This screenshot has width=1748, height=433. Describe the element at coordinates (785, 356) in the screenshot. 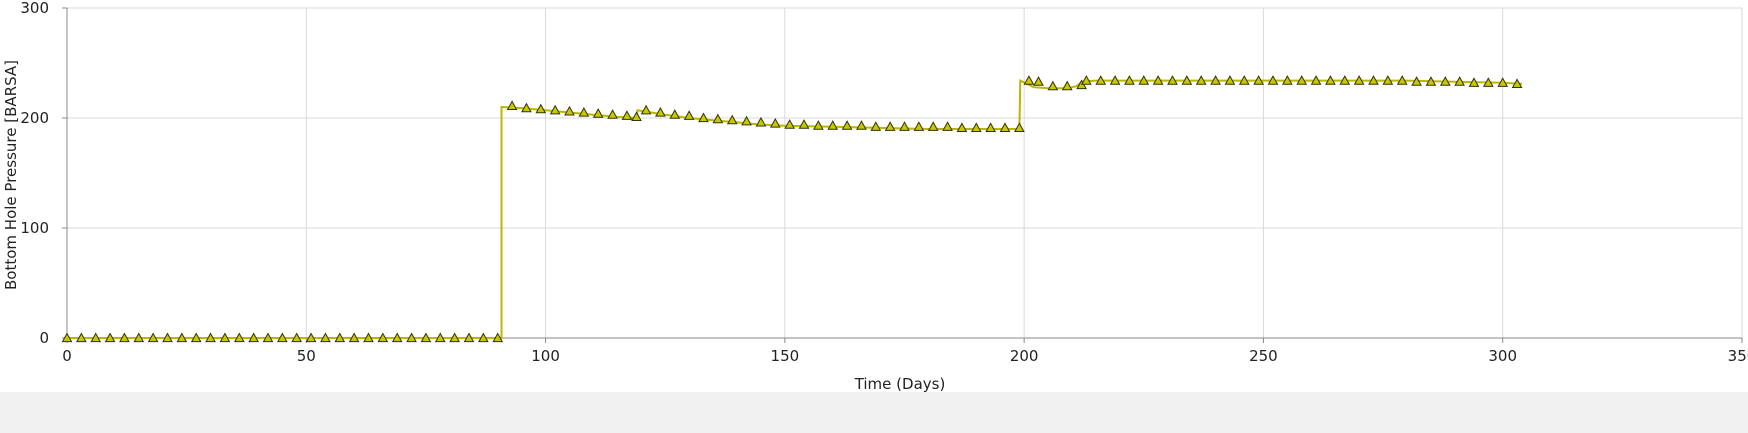

I see `x-tick-label: 150` at that location.